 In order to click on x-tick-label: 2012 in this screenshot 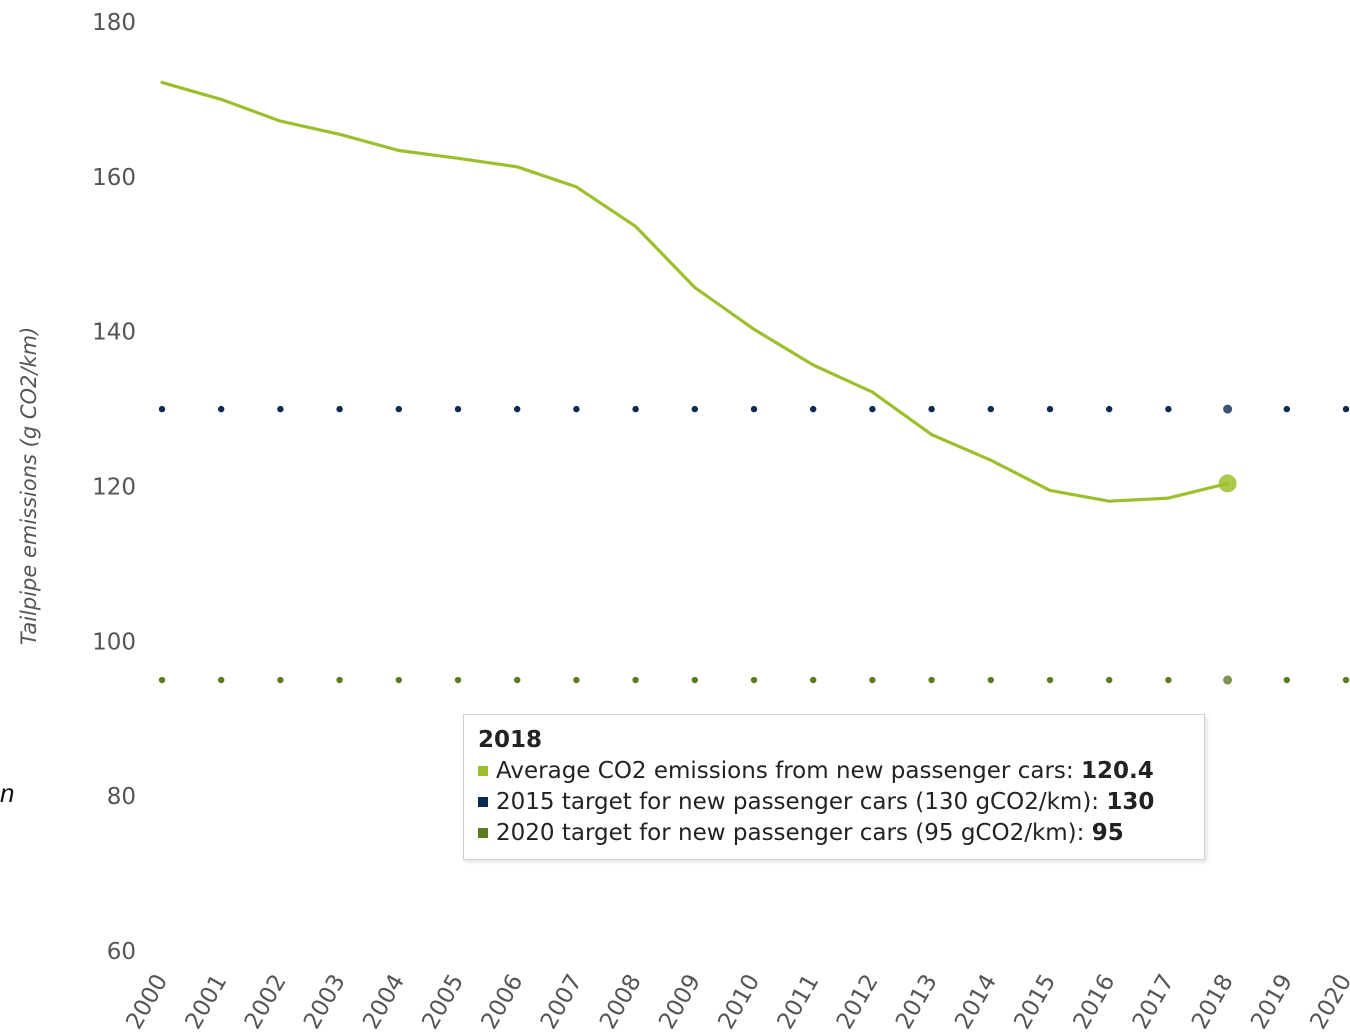, I will do `click(858, 1002)`.